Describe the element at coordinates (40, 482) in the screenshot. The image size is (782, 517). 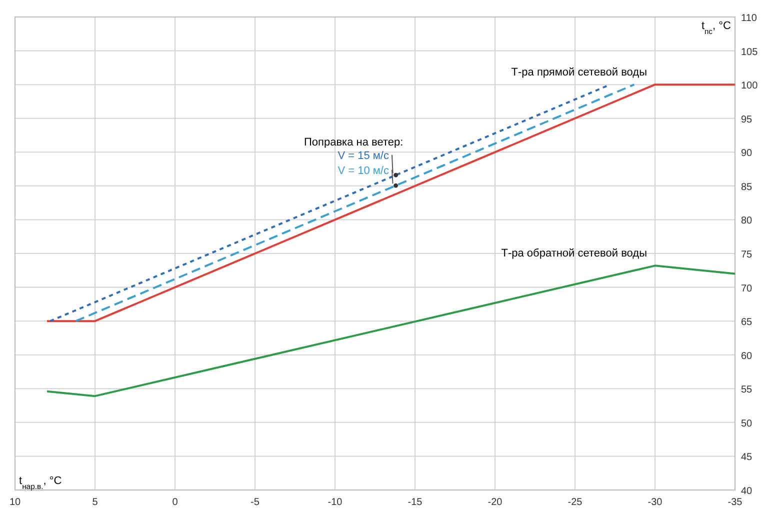
I see `x-axis-title: t$_{нар.в.}$, °C` at that location.